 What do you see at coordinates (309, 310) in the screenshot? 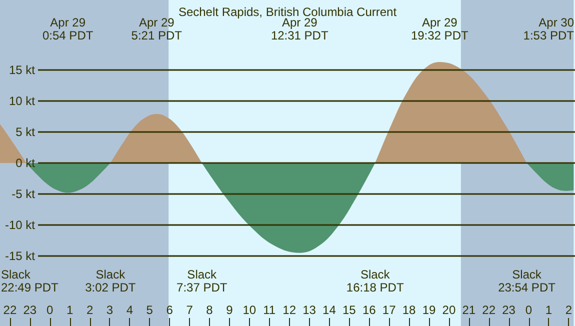
I see `x-tick-label: 13` at bounding box center [309, 310].